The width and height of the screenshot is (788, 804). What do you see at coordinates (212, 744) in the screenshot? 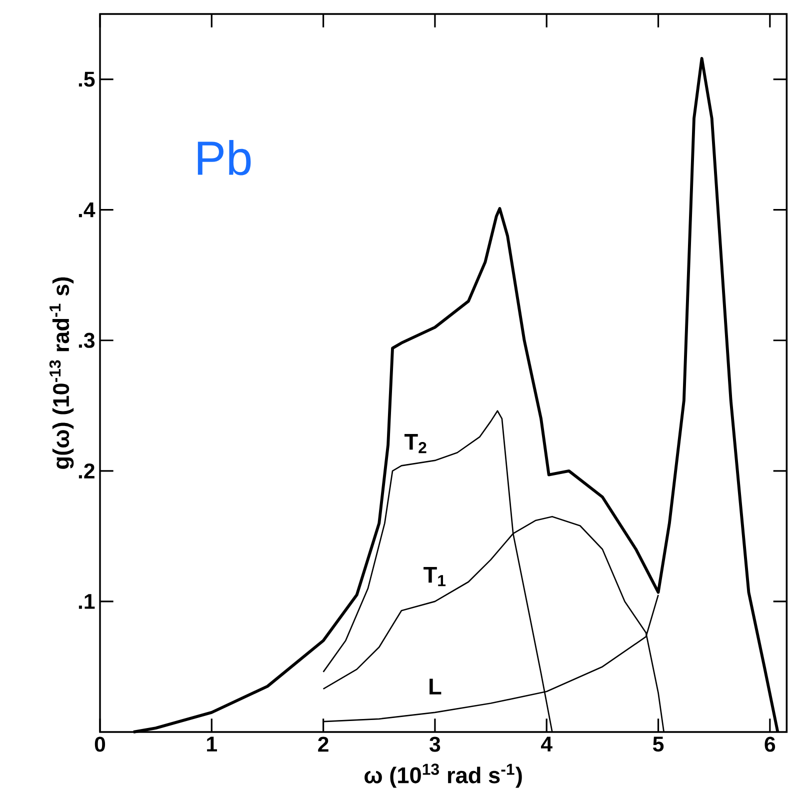
I see `x-tick-label: 1` at bounding box center [212, 744].